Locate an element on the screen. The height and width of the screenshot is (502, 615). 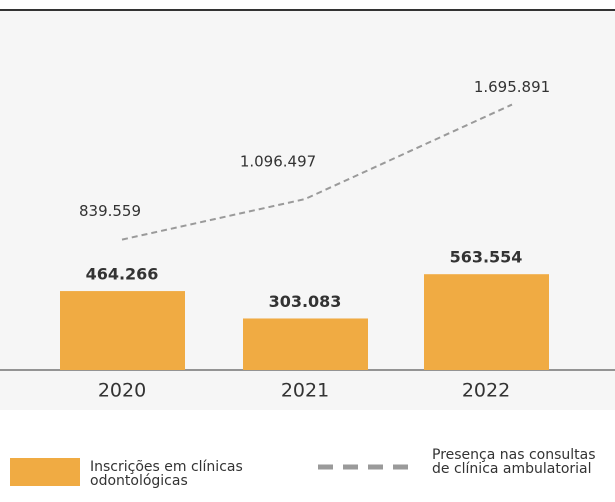
x-tick-label: 2022 is located at coordinates (486, 391).